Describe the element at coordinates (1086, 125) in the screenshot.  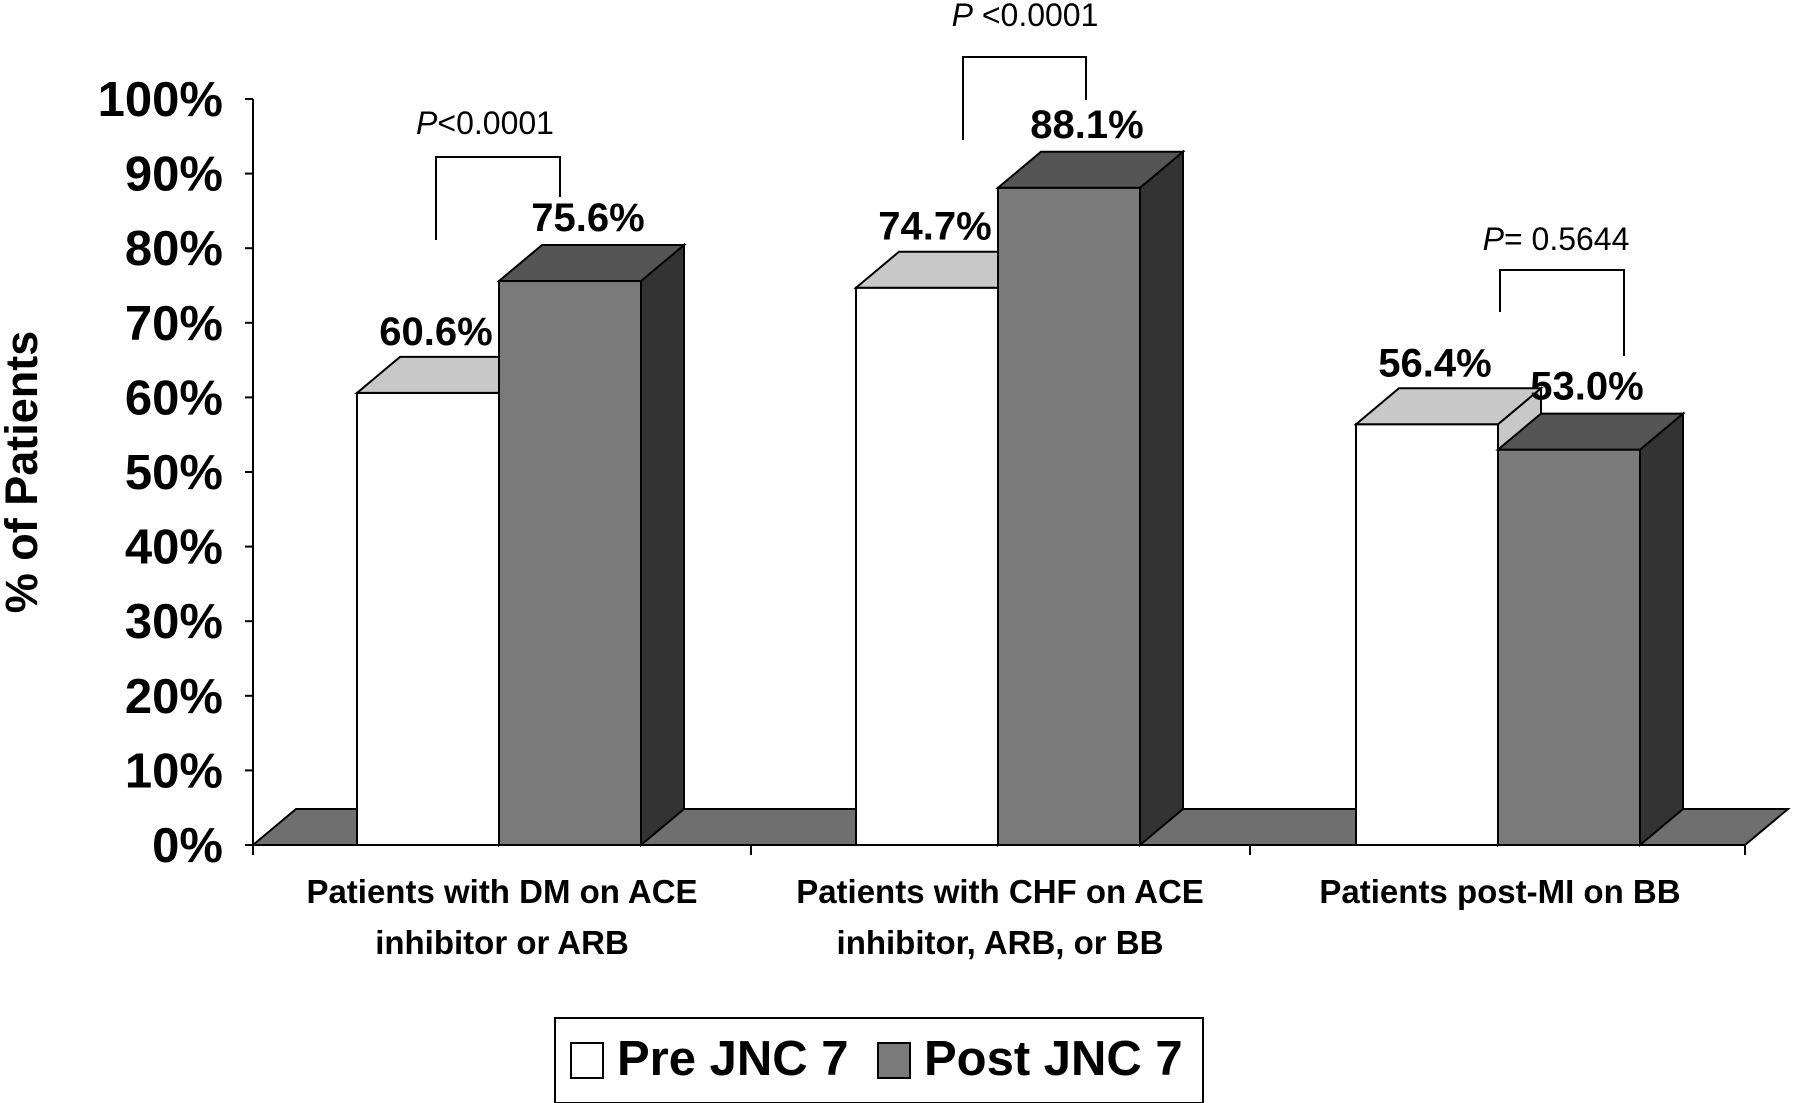
I see `post-value-label: 88.1%` at that location.